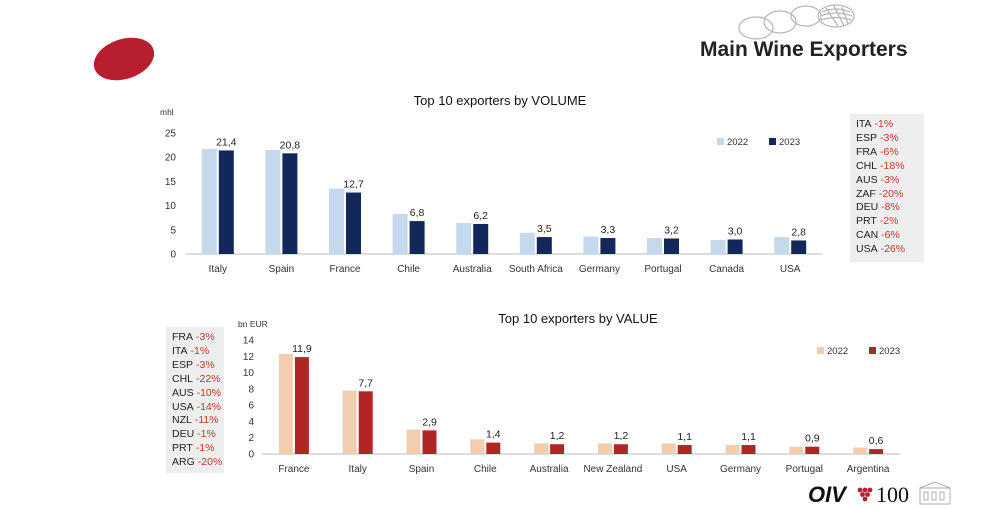  What do you see at coordinates (804, 469) in the screenshot?
I see `category-label: Portugal` at bounding box center [804, 469].